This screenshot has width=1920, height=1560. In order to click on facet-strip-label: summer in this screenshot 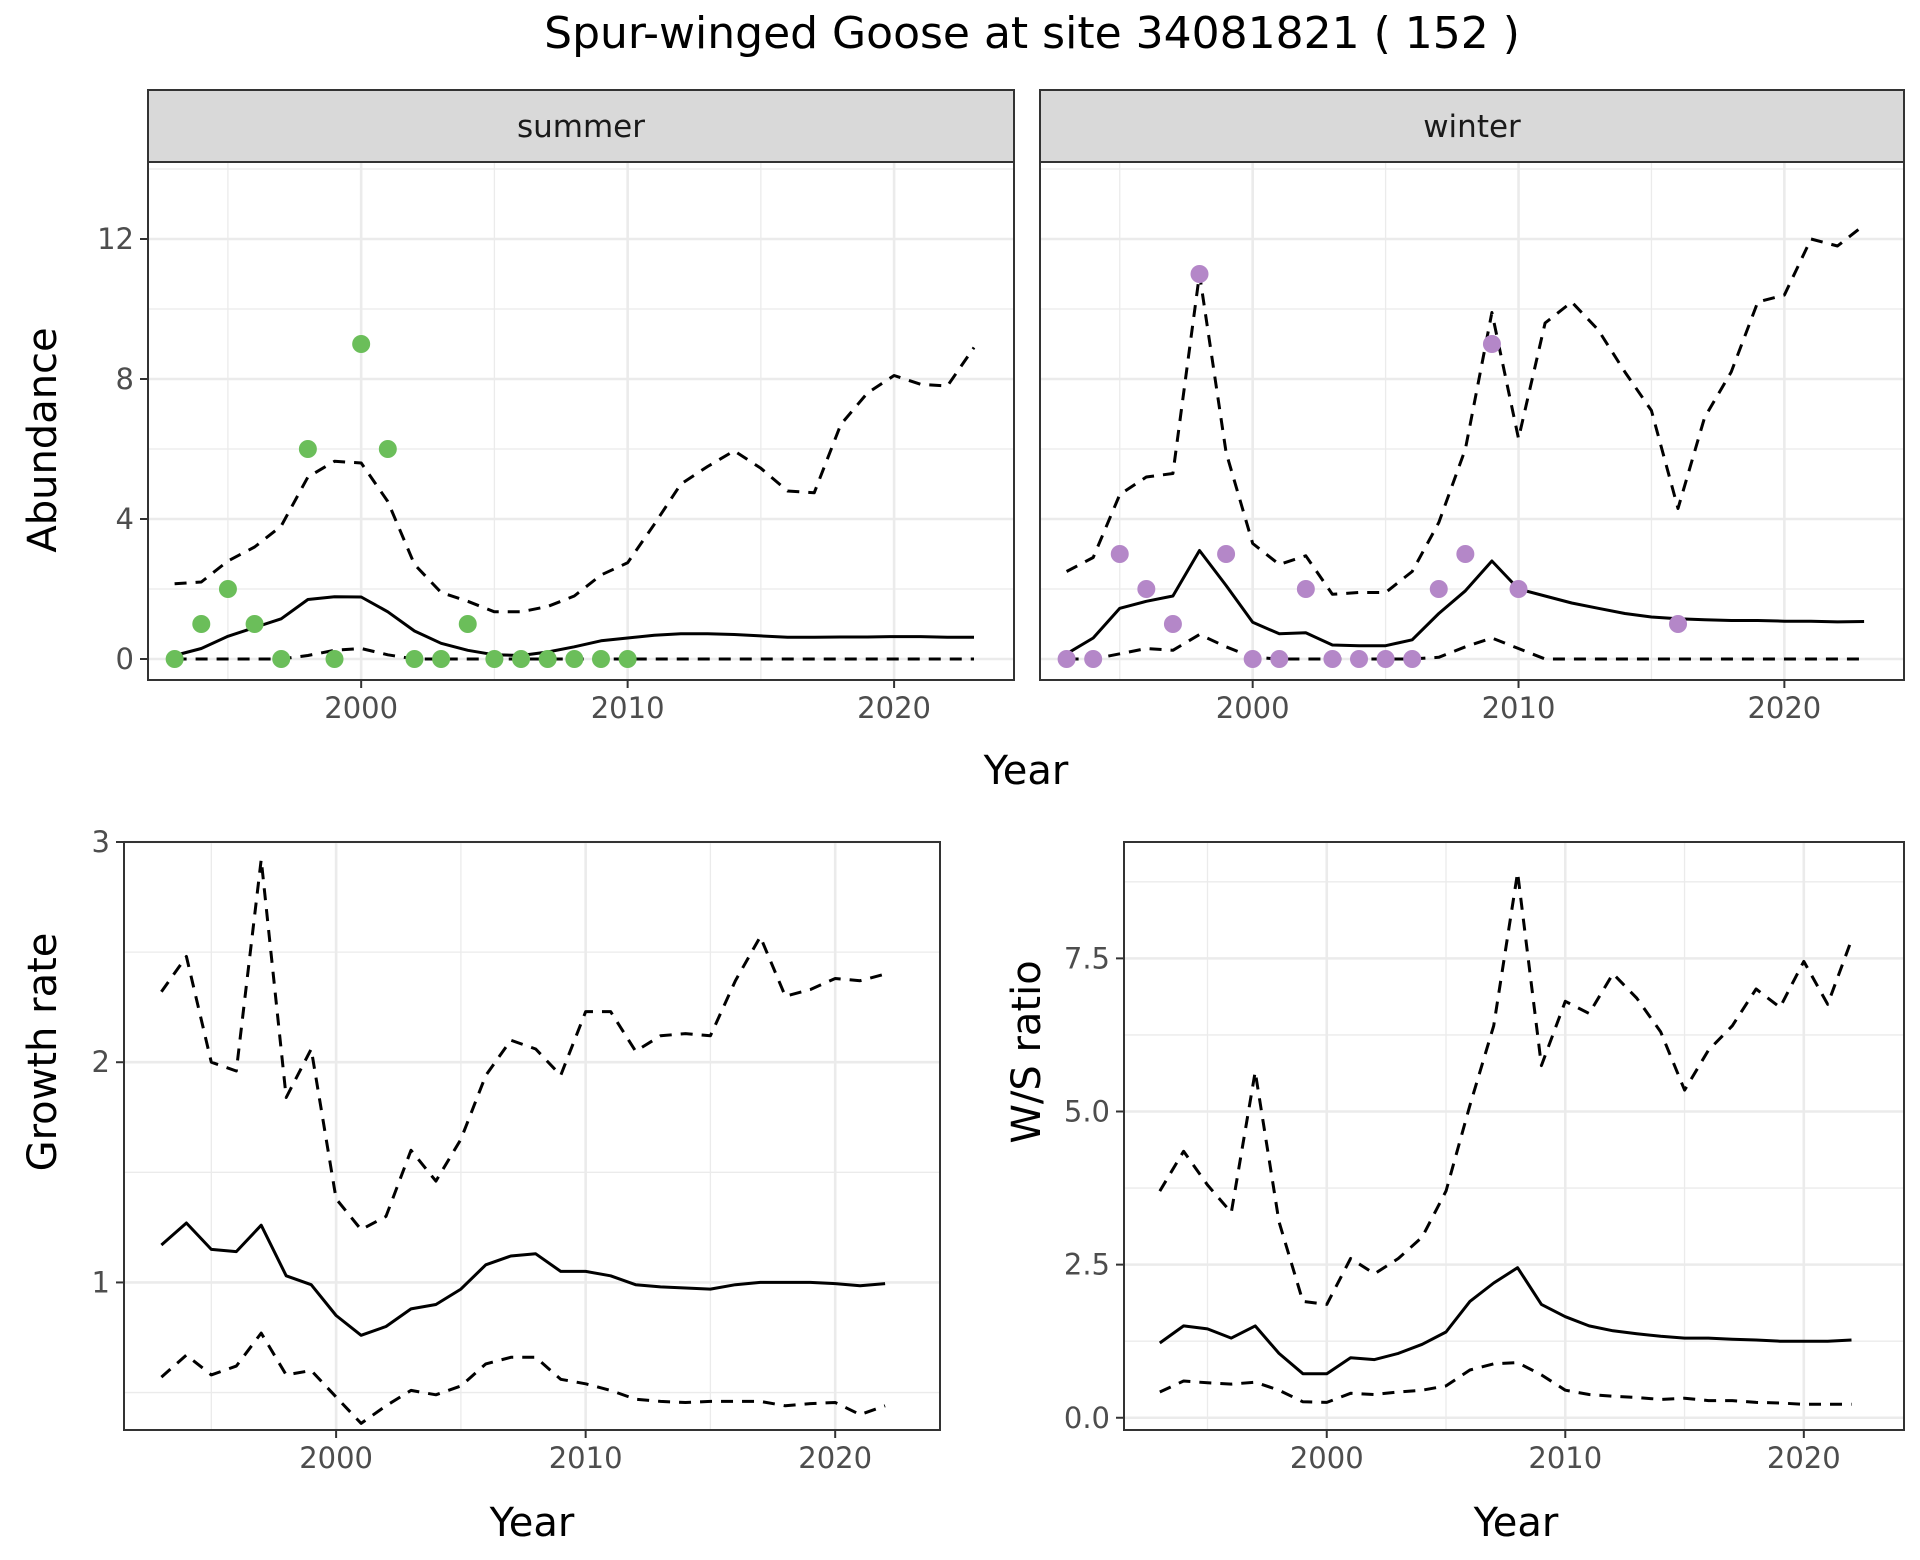, I will do `click(581, 127)`.